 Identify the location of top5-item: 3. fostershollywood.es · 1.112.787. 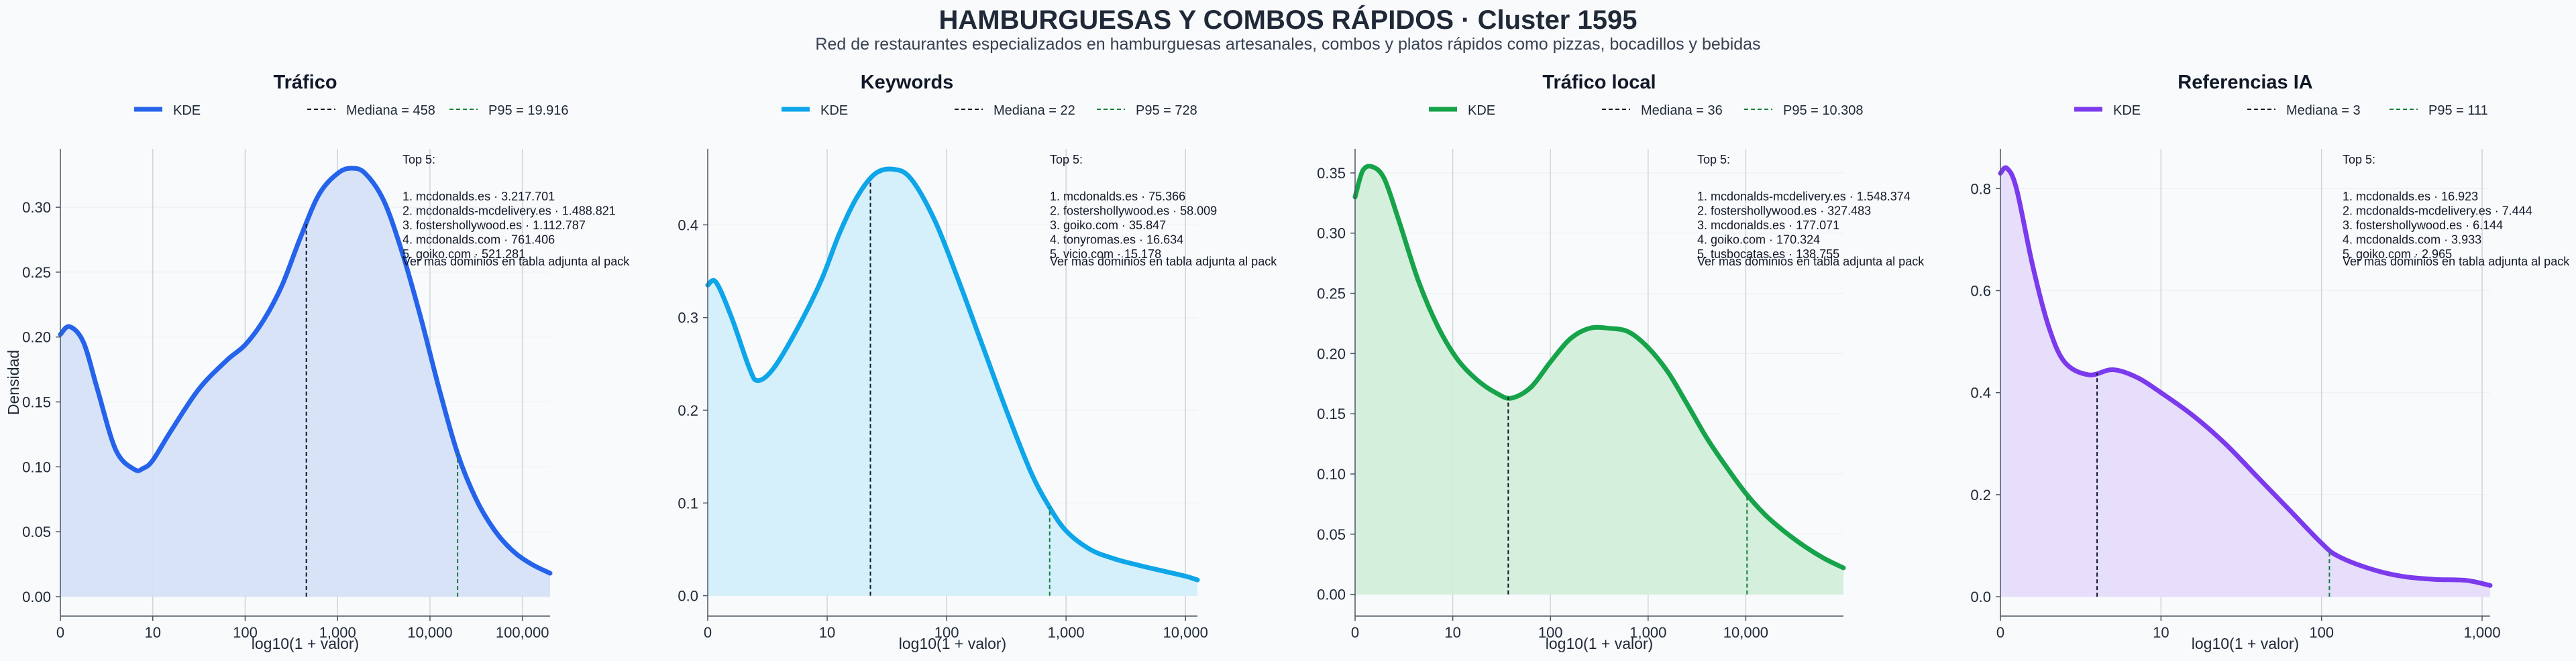
(494, 225).